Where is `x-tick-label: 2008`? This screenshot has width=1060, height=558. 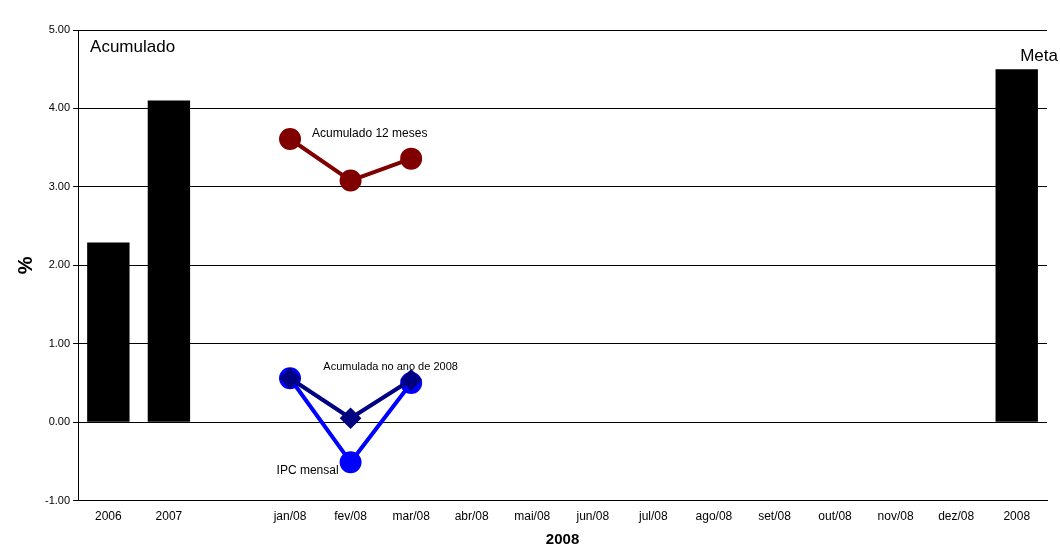
x-tick-label: 2008 is located at coordinates (1017, 516).